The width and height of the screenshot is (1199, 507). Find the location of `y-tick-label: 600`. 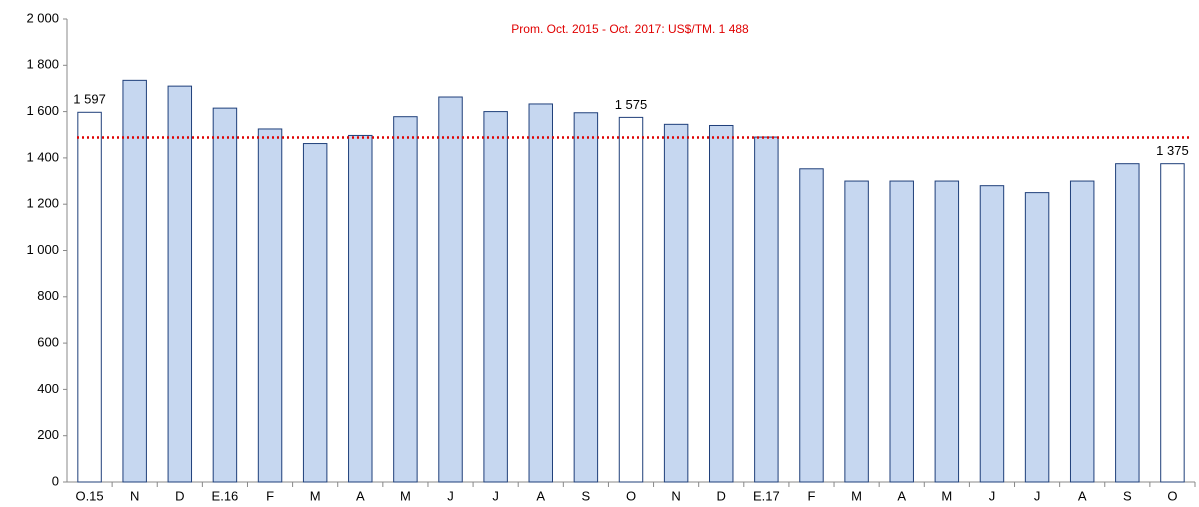

y-tick-label: 600 is located at coordinates (48, 342).